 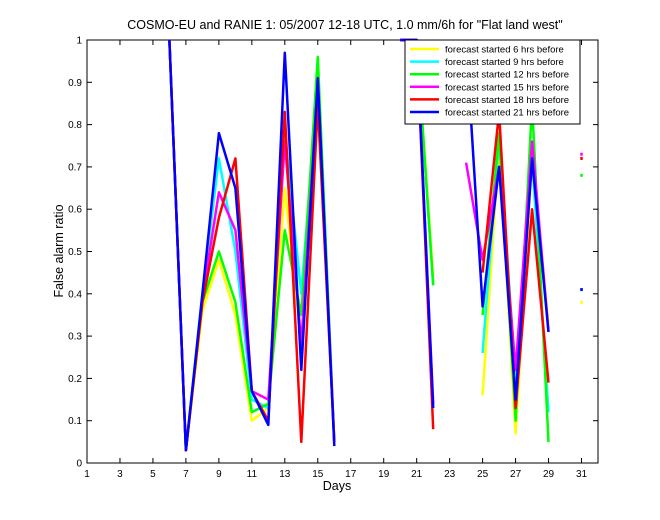 What do you see at coordinates (79, 464) in the screenshot?
I see `y-tick-label: 0` at bounding box center [79, 464].